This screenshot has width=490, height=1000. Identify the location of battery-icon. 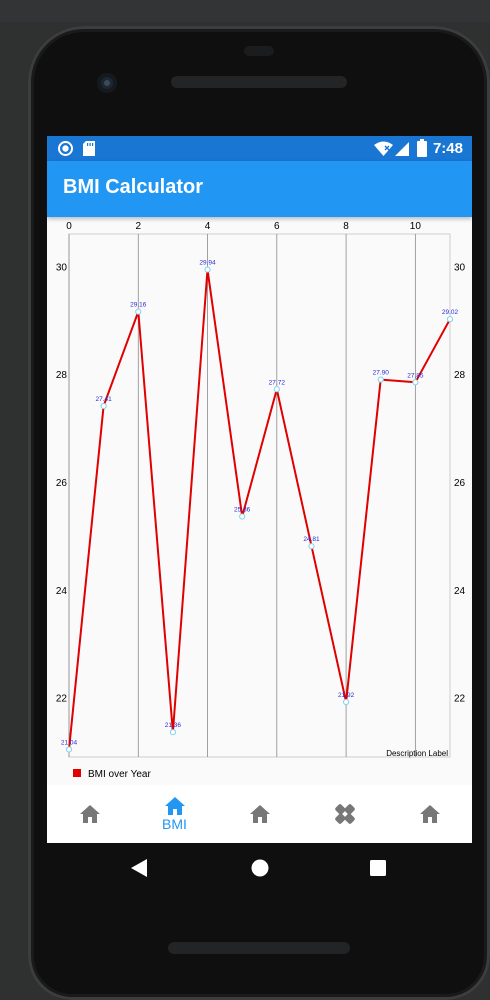
(422, 148).